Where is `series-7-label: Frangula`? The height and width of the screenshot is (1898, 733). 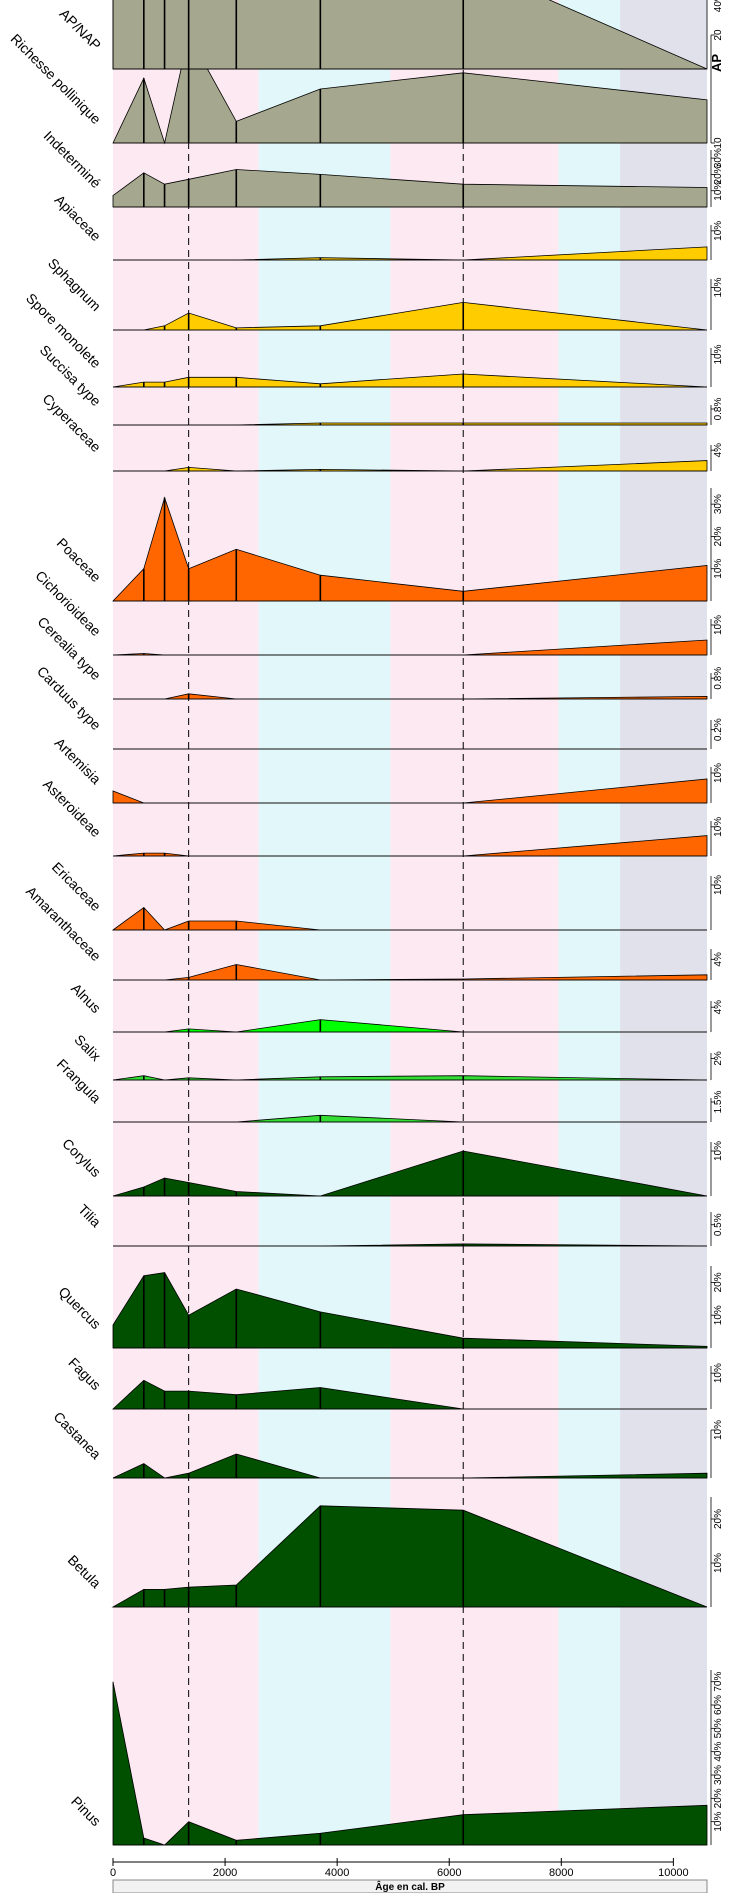
series-7-label: Frangula is located at coordinates (79, 1081).